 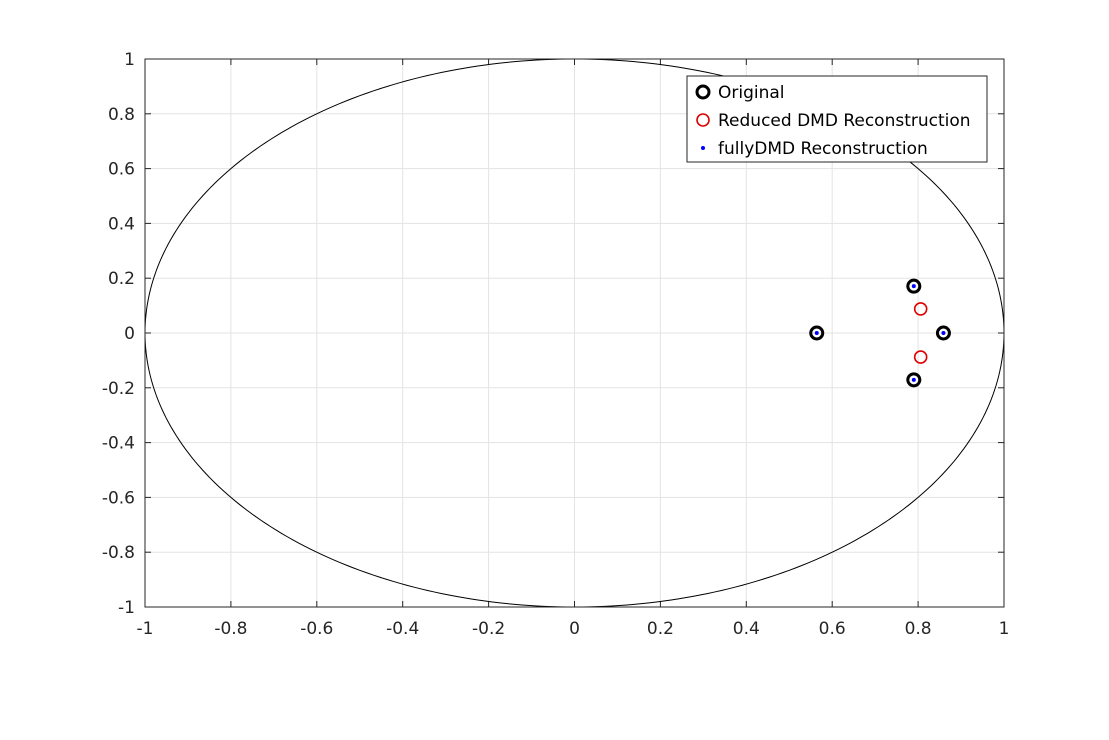 I want to click on y-tick-label: -0.2, so click(x=118, y=389).